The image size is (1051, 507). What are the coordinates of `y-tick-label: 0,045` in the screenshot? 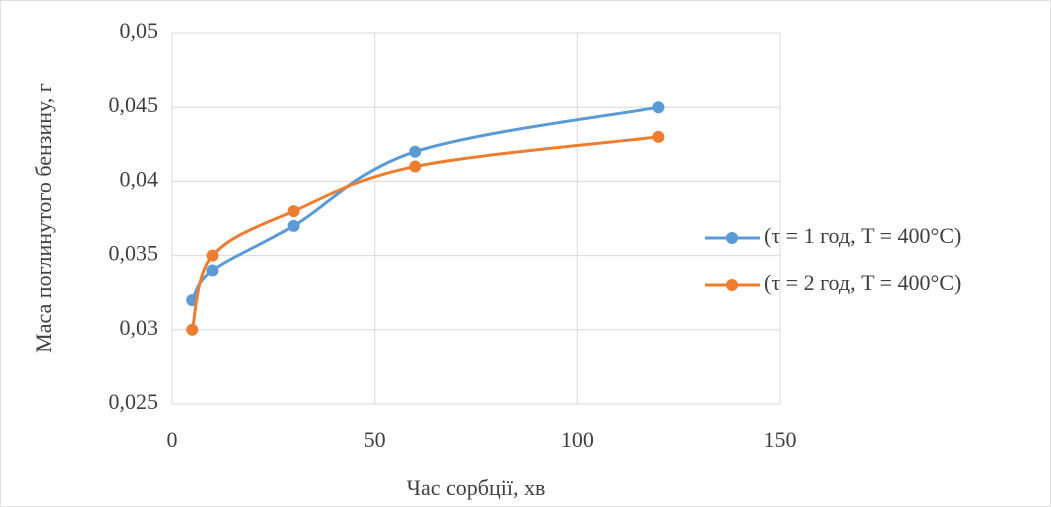 It's located at (134, 104).